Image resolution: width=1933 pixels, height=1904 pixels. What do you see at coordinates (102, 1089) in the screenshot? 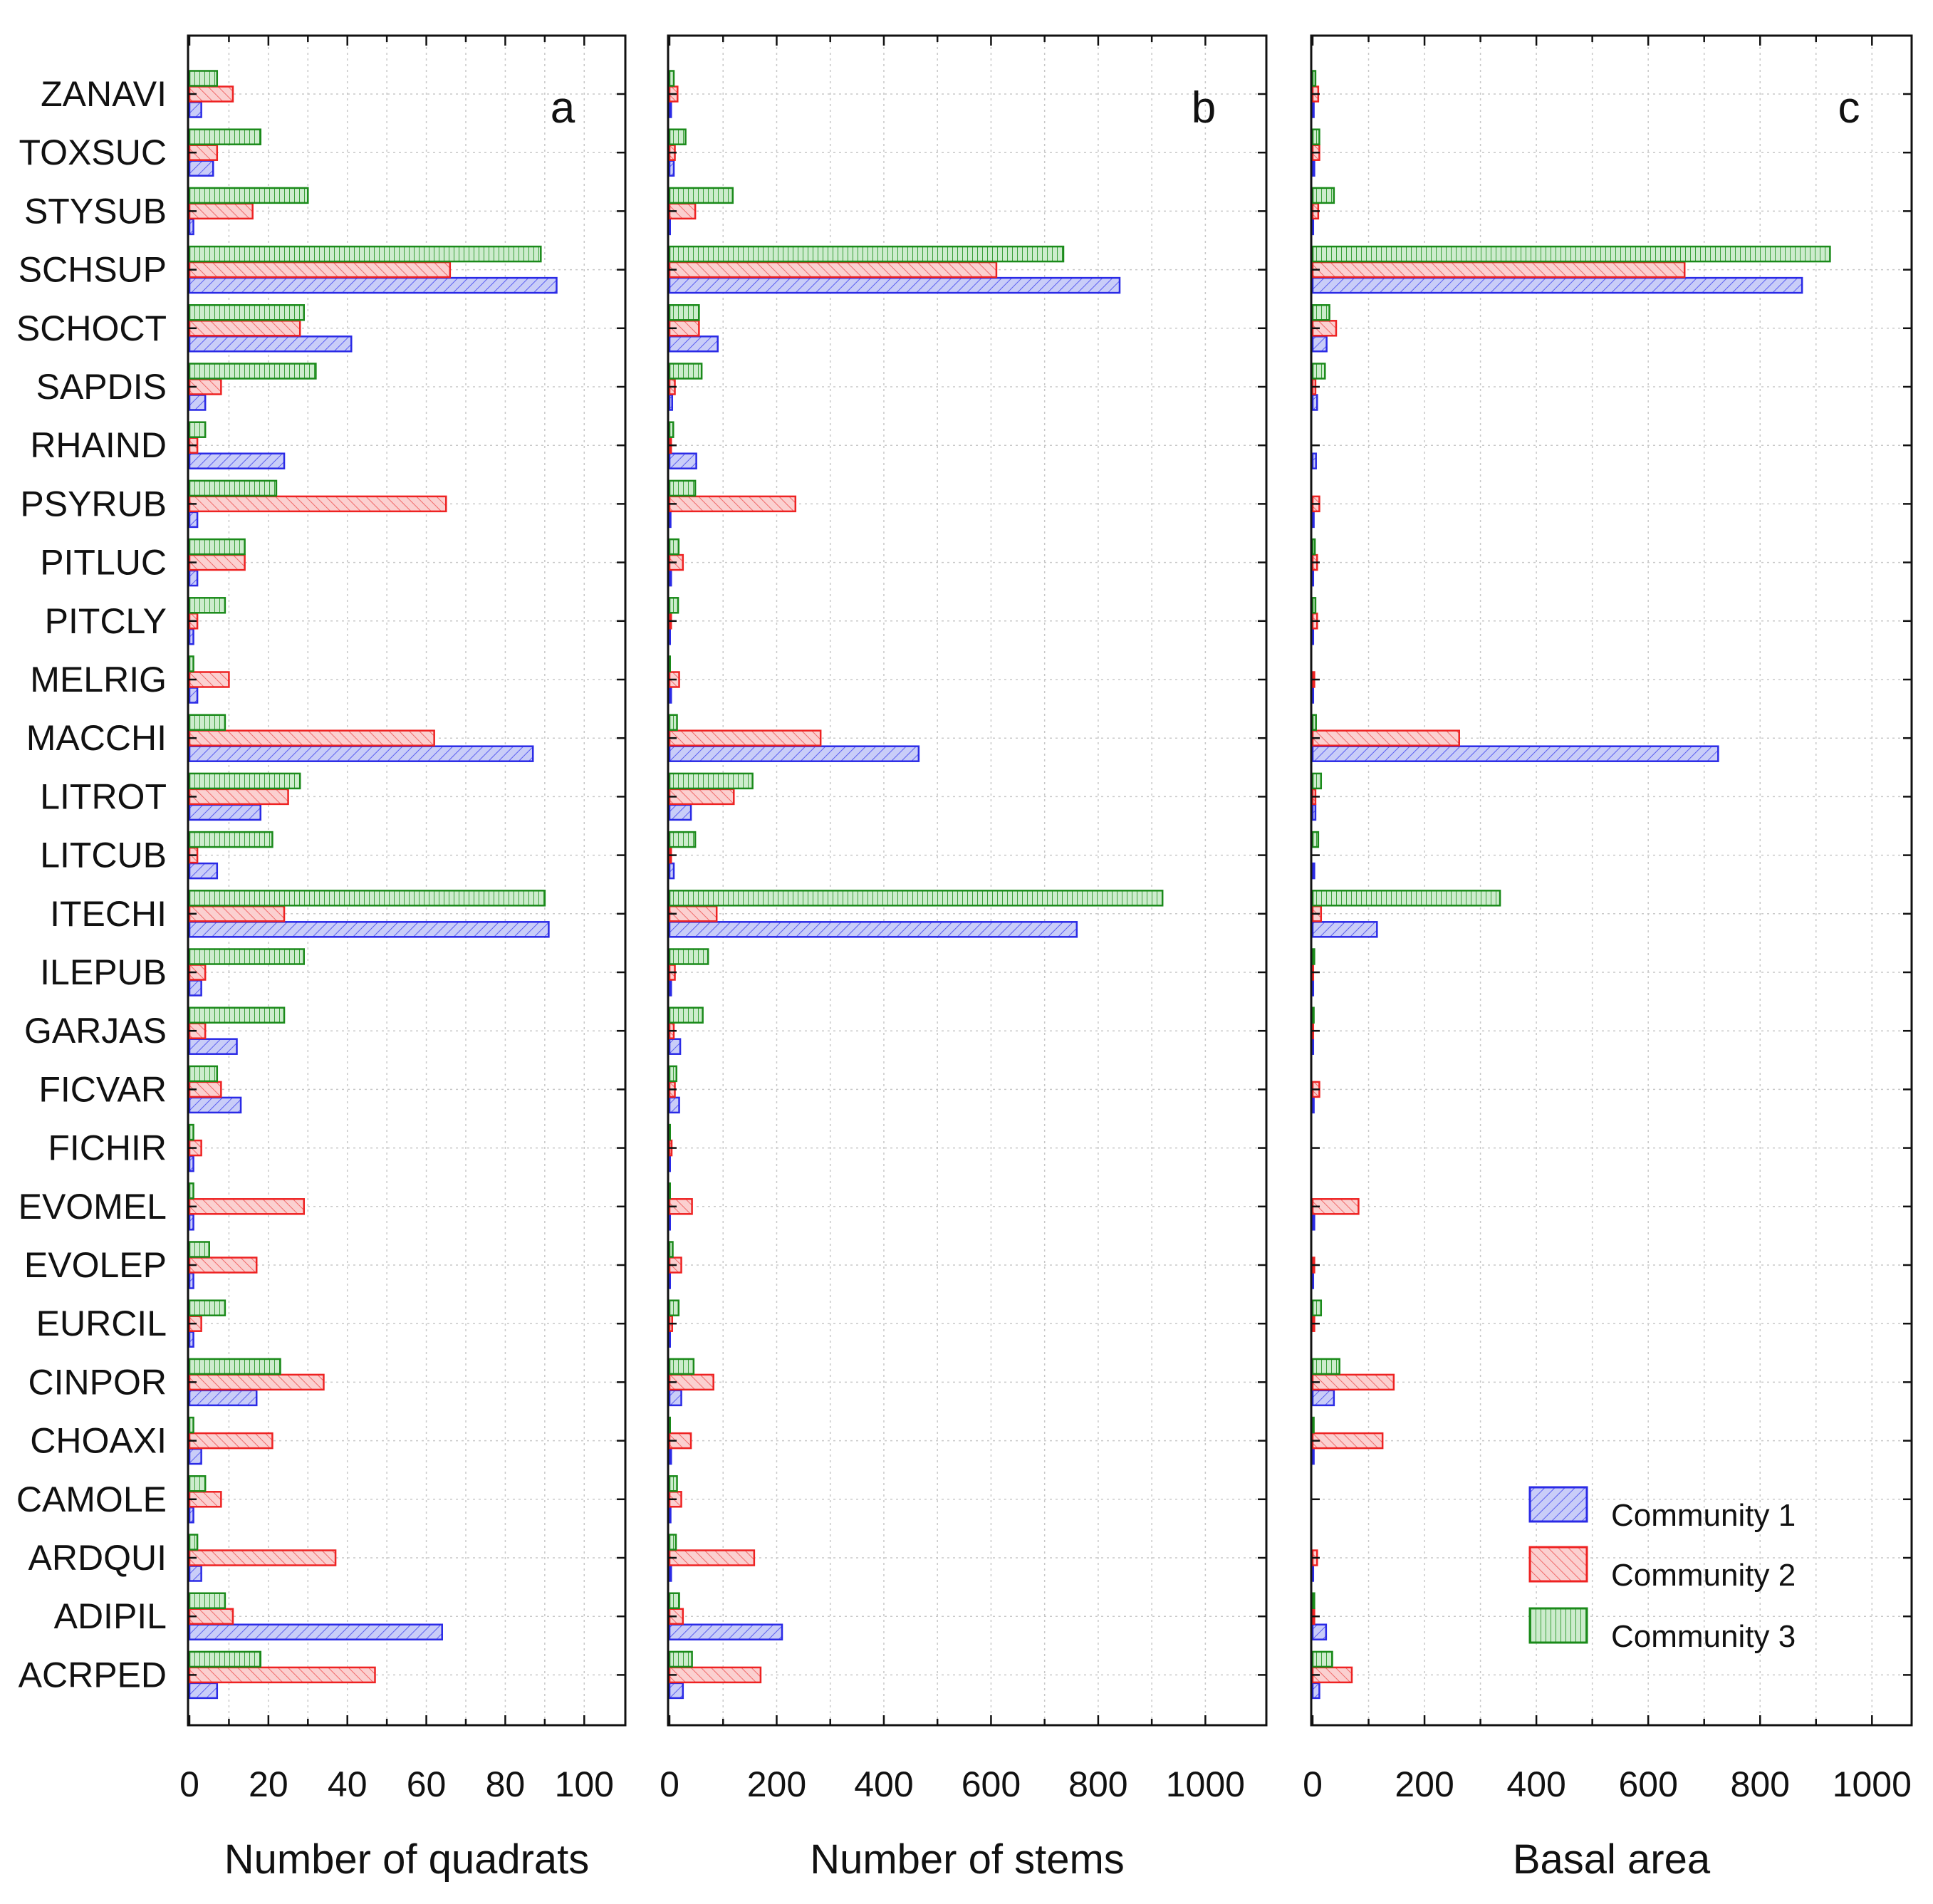
I see `category-label-ficvar: FICVAR` at bounding box center [102, 1089].